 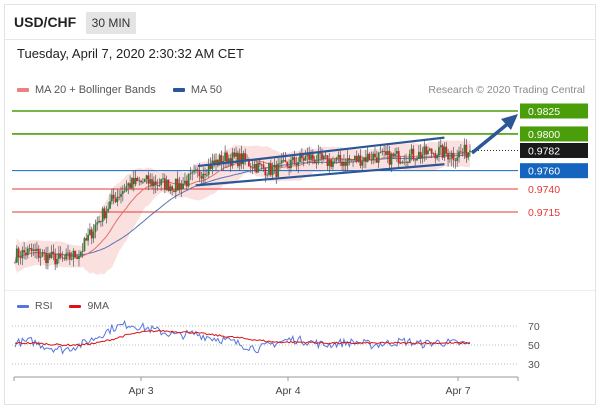 I want to click on forecast-arrow-head, so click(x=509, y=122).